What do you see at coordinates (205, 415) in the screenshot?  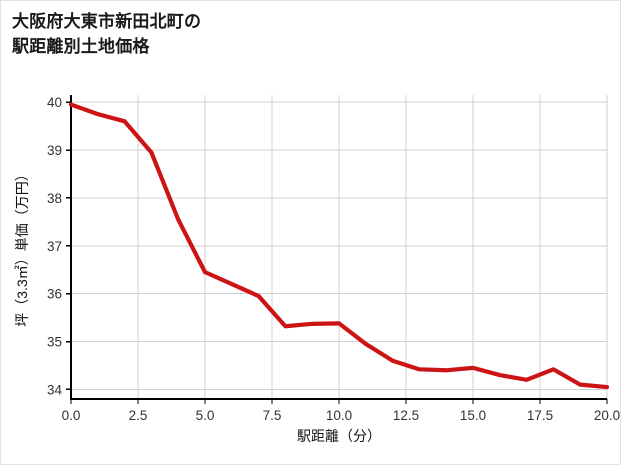 I see `x-tick-label: 5.0` at bounding box center [205, 415].